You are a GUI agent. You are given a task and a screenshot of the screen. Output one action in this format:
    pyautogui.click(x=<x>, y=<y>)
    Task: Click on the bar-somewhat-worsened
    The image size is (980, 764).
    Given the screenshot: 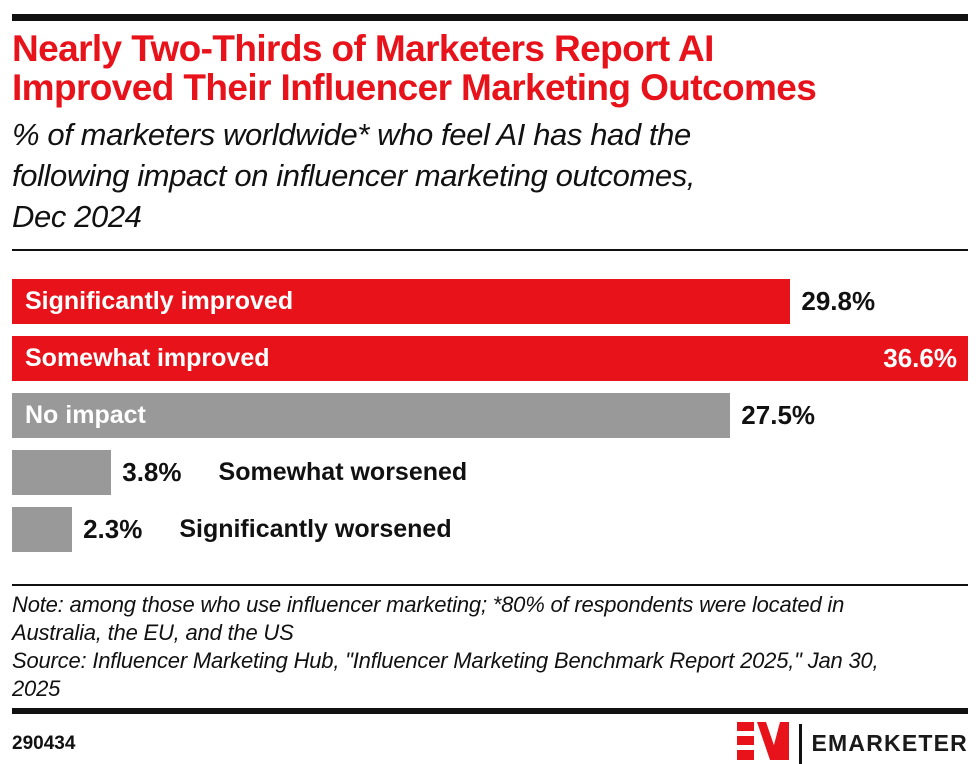 What is the action you would take?
    pyautogui.click(x=62, y=472)
    